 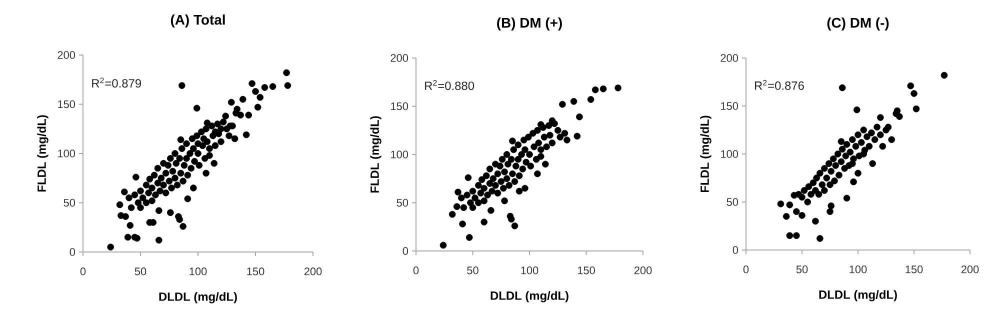 I want to click on chart-title: (A) Total, so click(x=197, y=21).